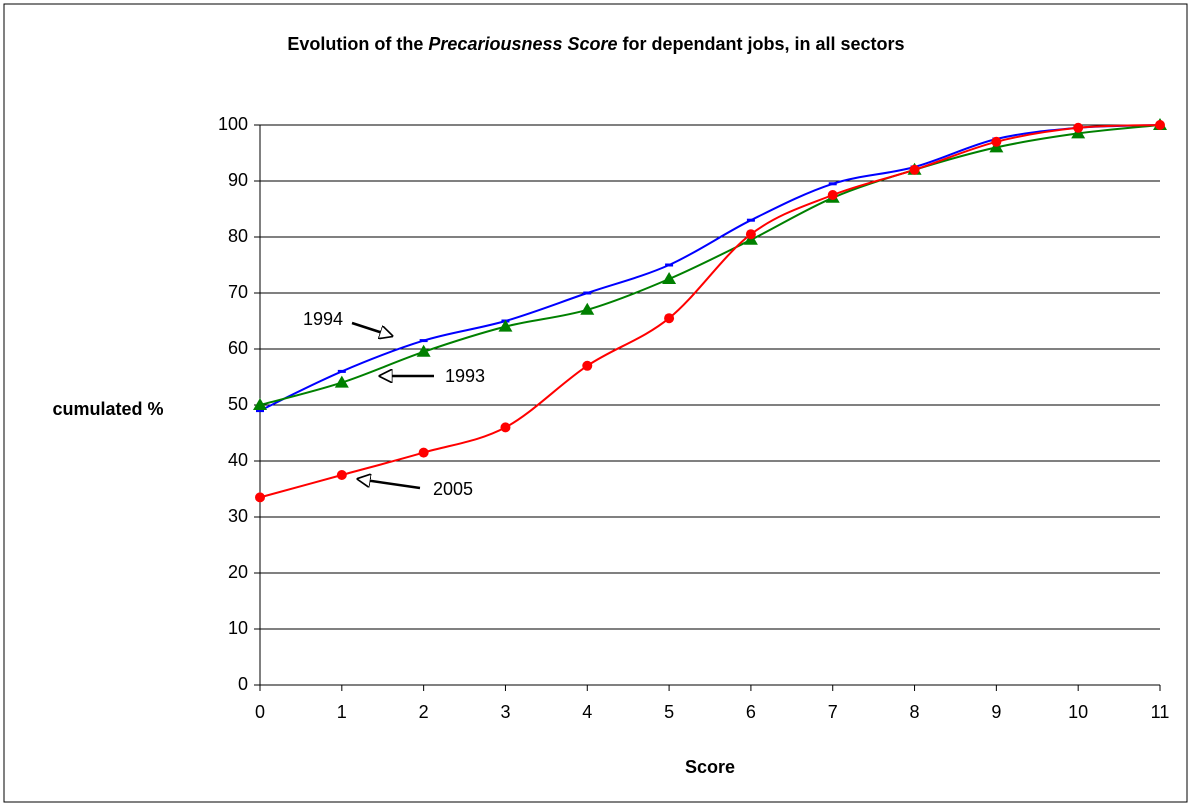 The width and height of the screenshot is (1192, 807). I want to click on y-axis-label: cumulated %, so click(107, 409).